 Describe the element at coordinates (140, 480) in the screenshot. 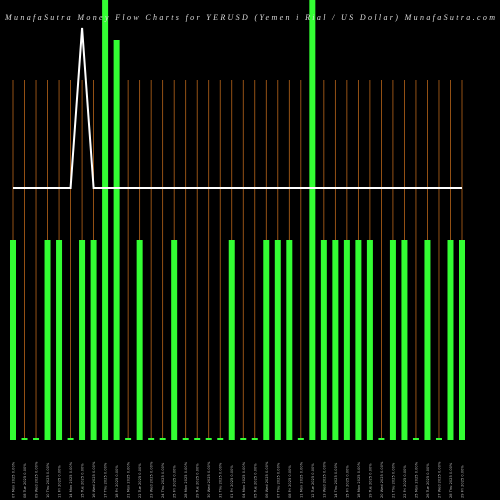

I see `x-tick-label: 22 Tue 2025 0.00%` at that location.